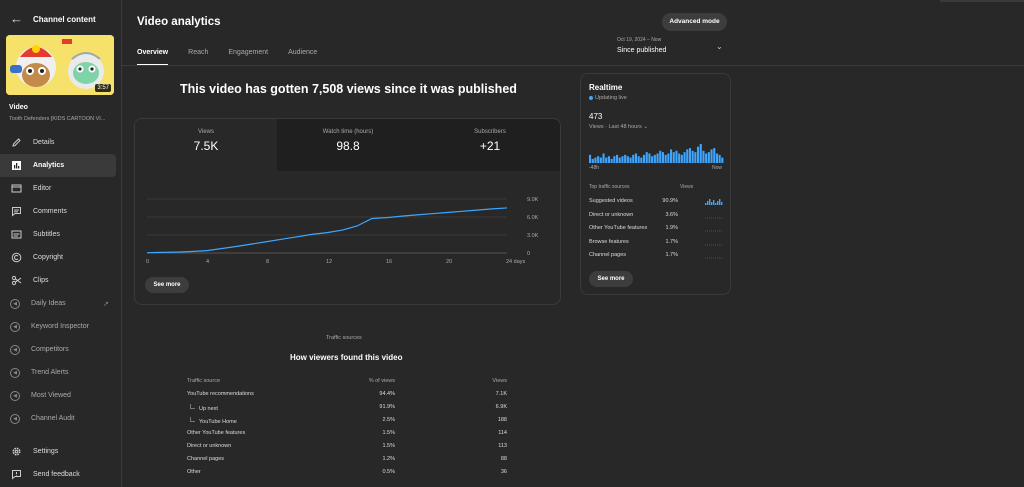  I want to click on realtime-bar-chart, so click(656, 153).